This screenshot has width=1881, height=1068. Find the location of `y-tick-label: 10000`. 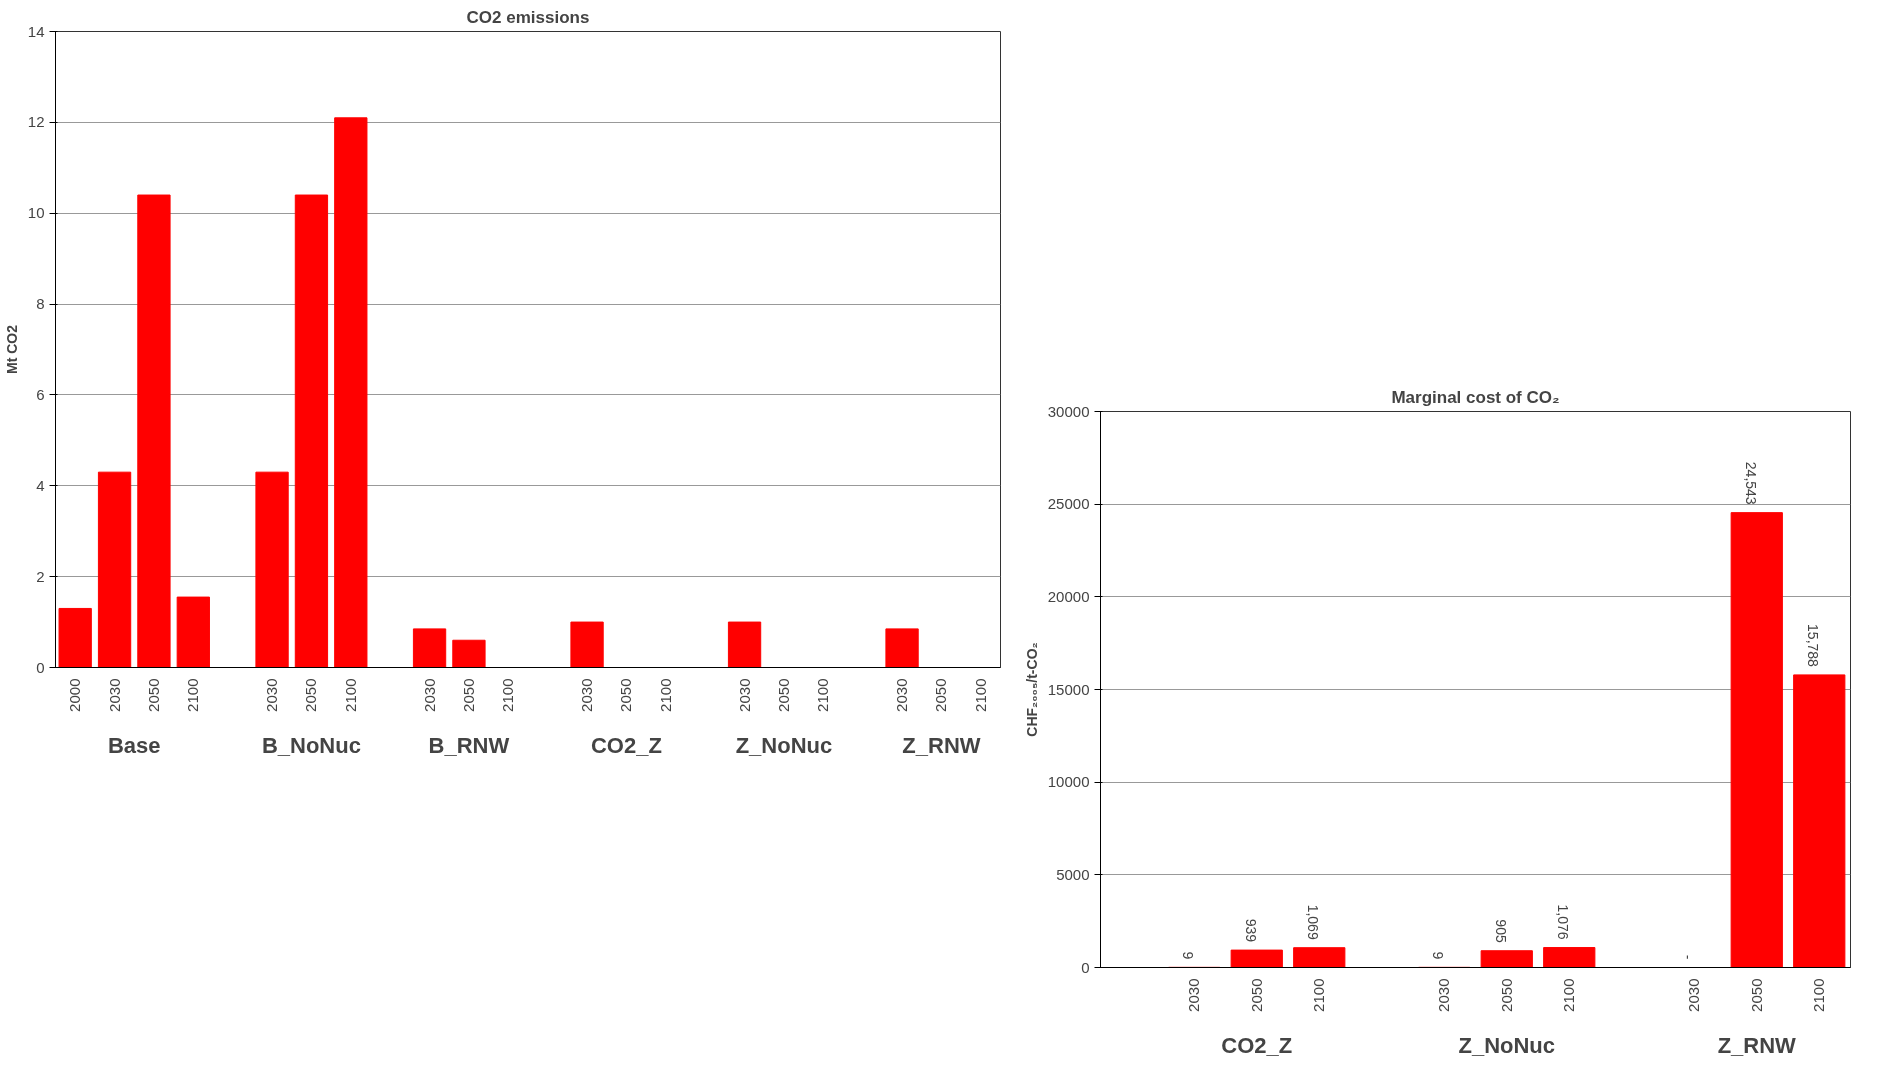

y-tick-label: 10000 is located at coordinates (1068, 782).